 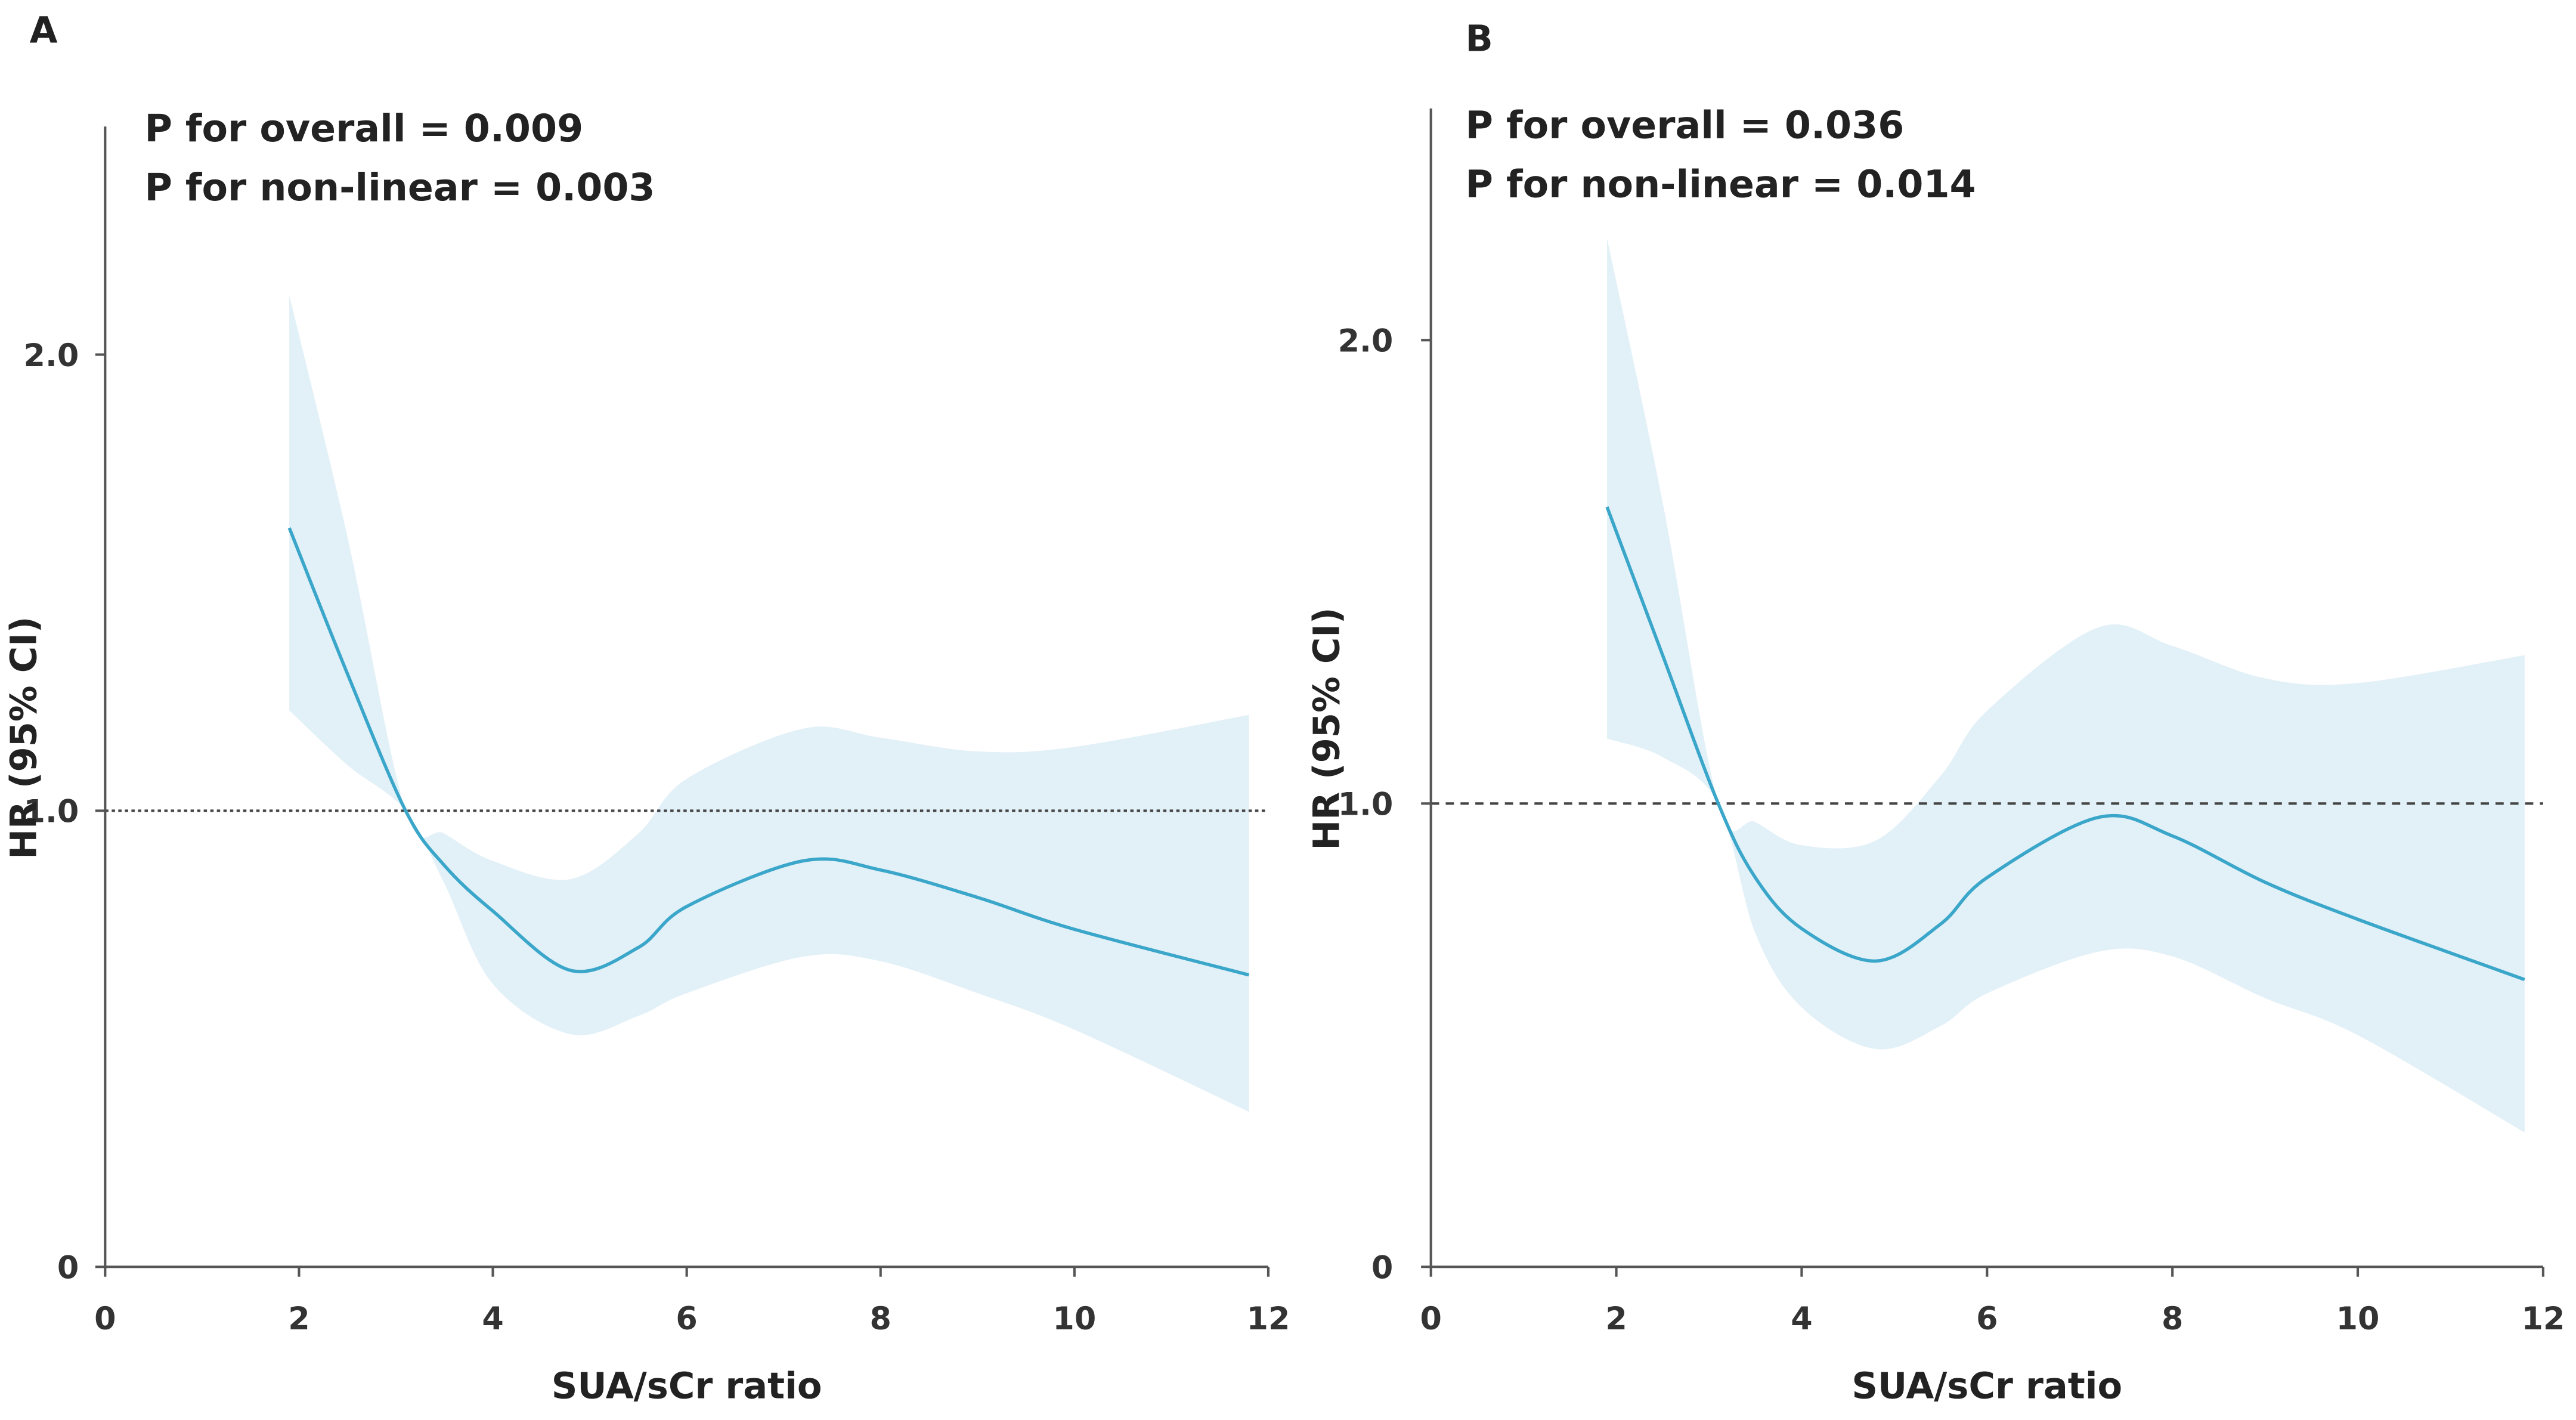 What do you see at coordinates (1479, 39) in the screenshot?
I see `panel-label: B` at bounding box center [1479, 39].